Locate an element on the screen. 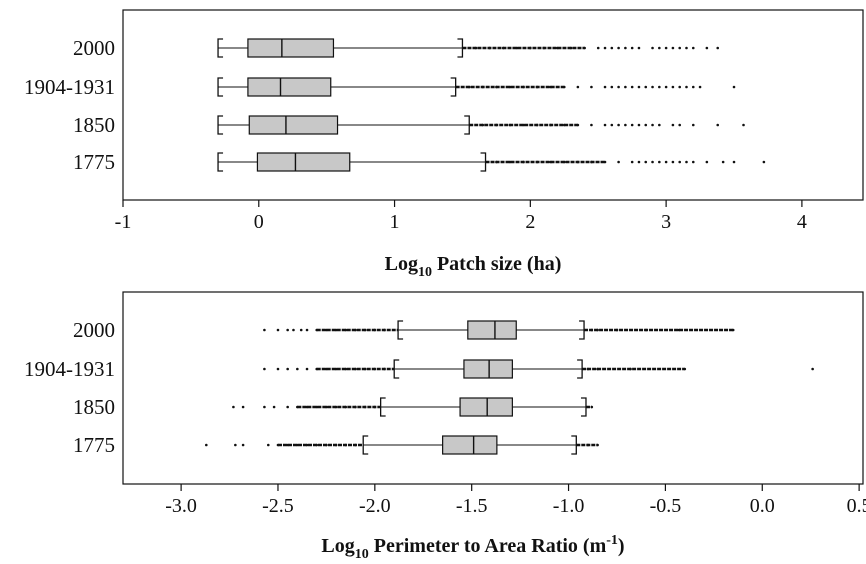 The image size is (866, 564). boxplot-series-2000: 2000 is located at coordinates (396, 48).